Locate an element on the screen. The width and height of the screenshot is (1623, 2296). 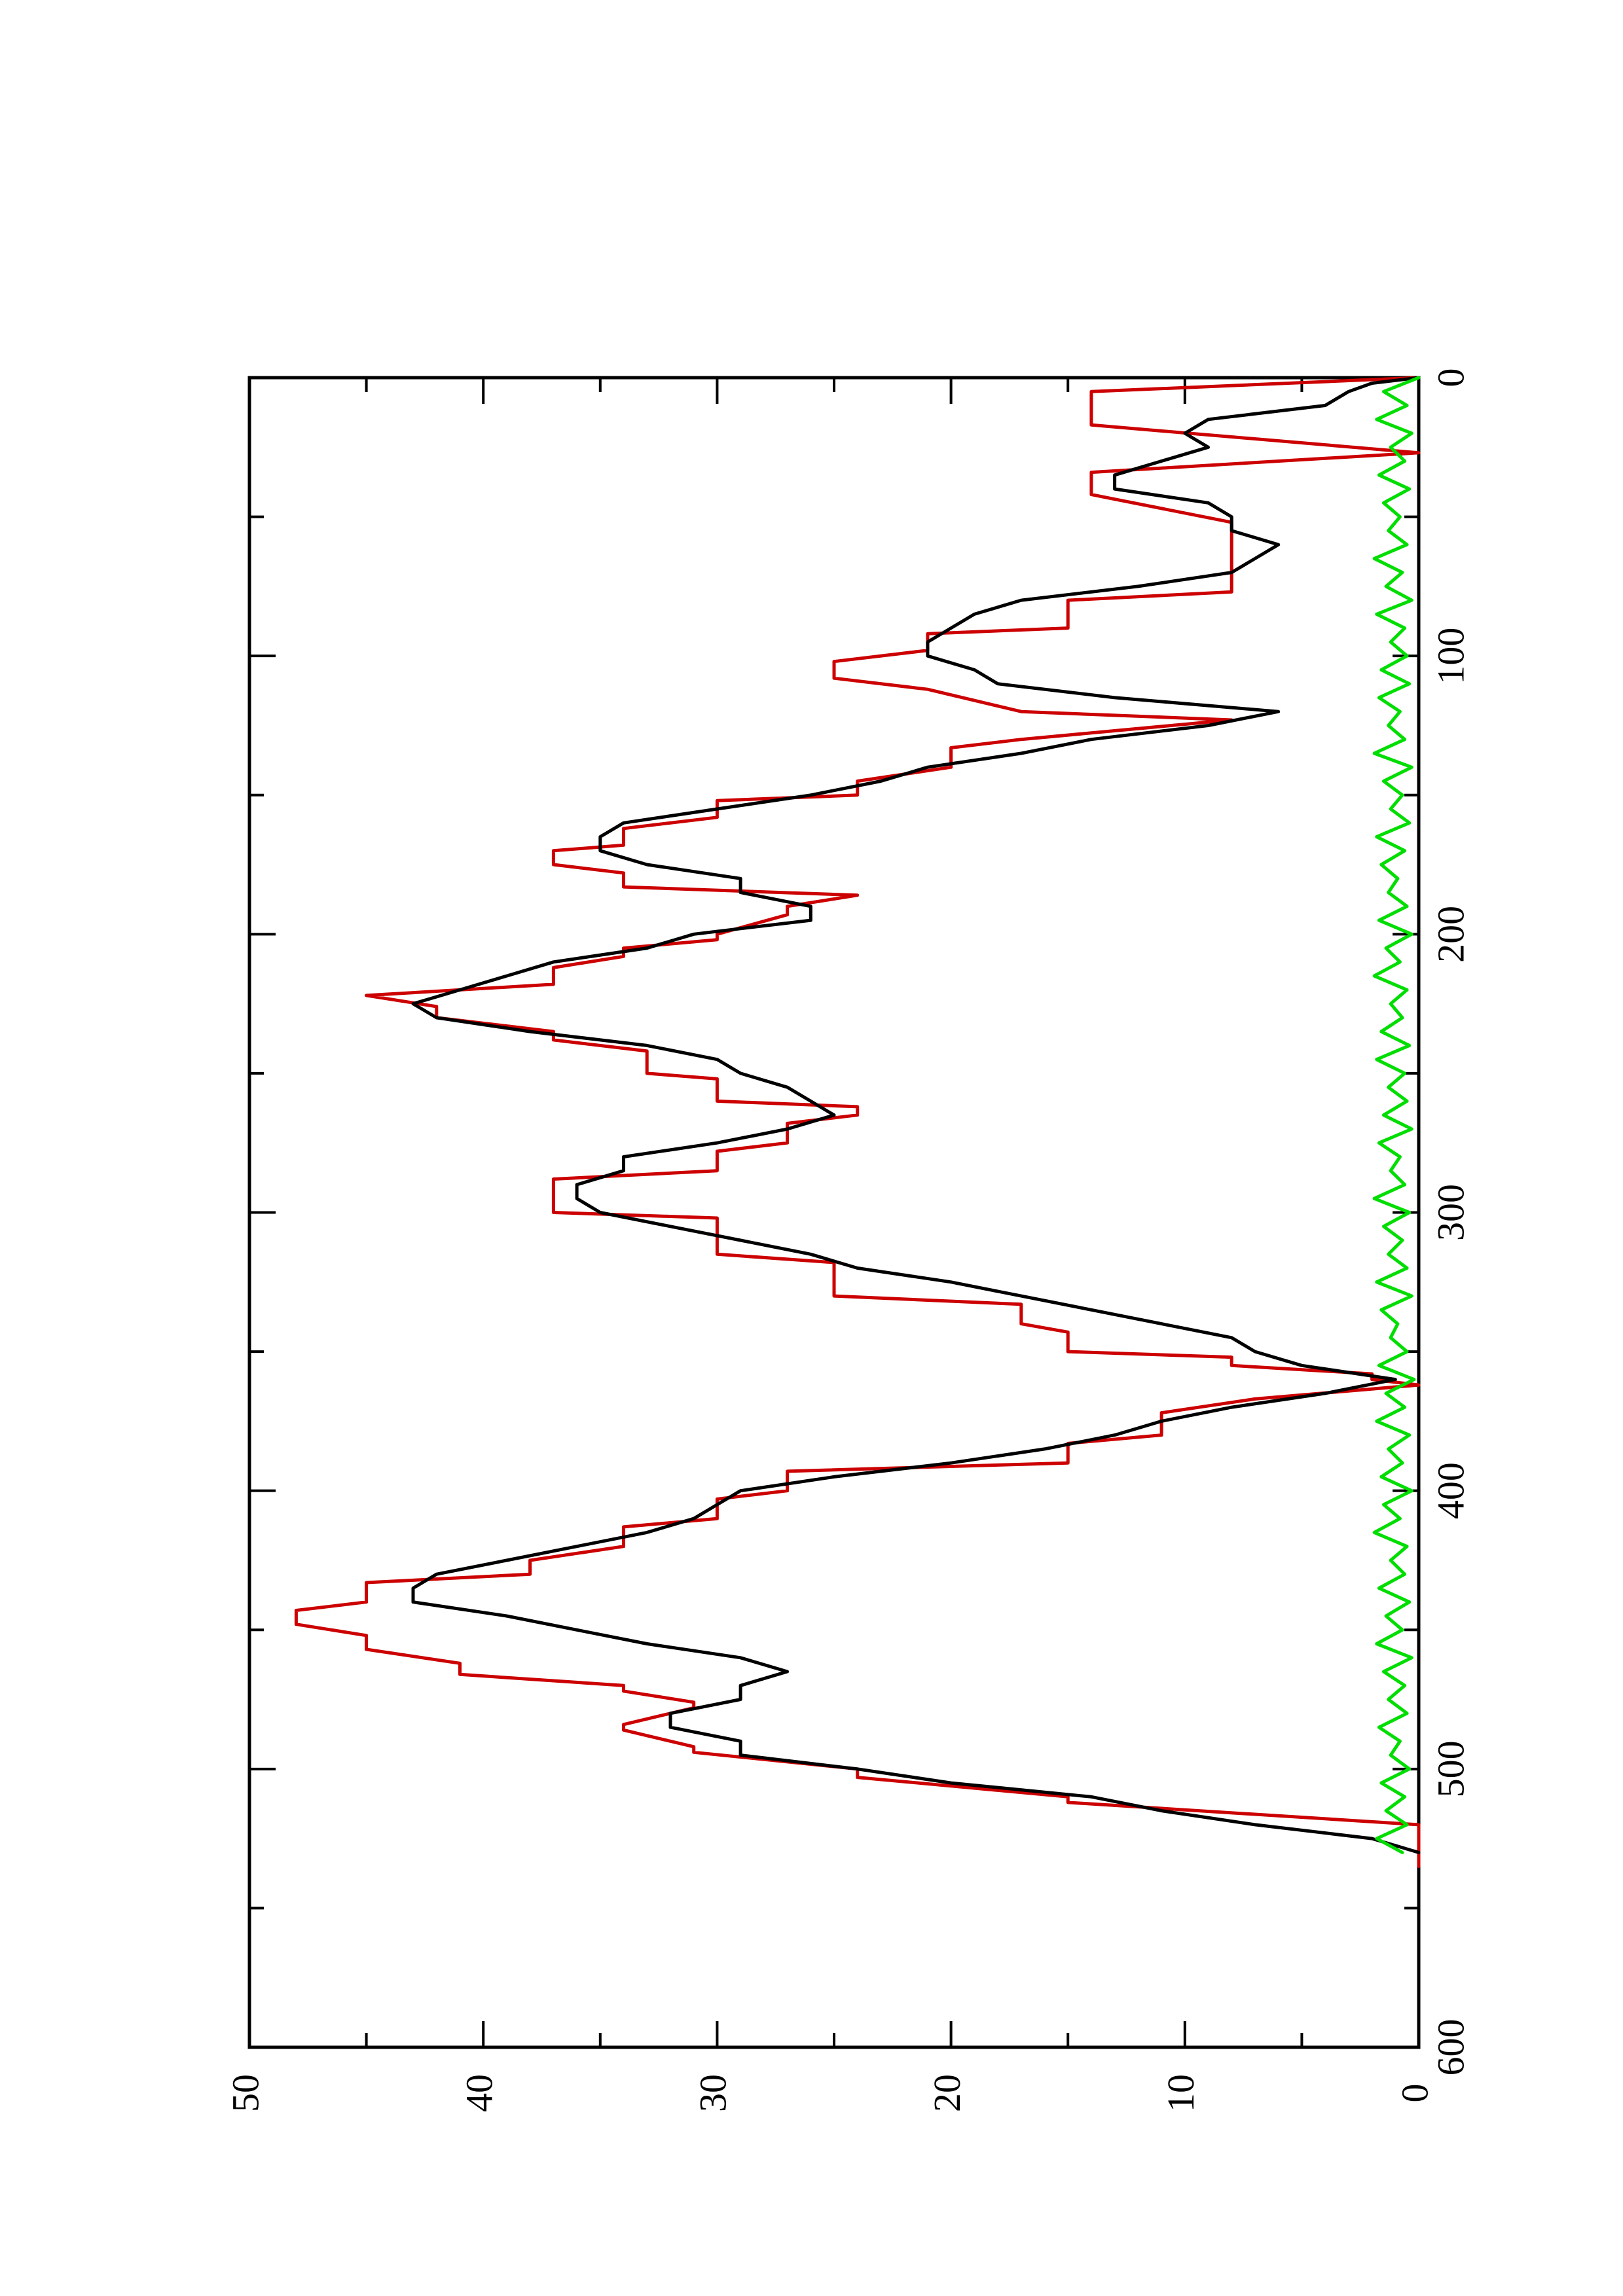
y-tick-label: 50 is located at coordinates (245, 2093).